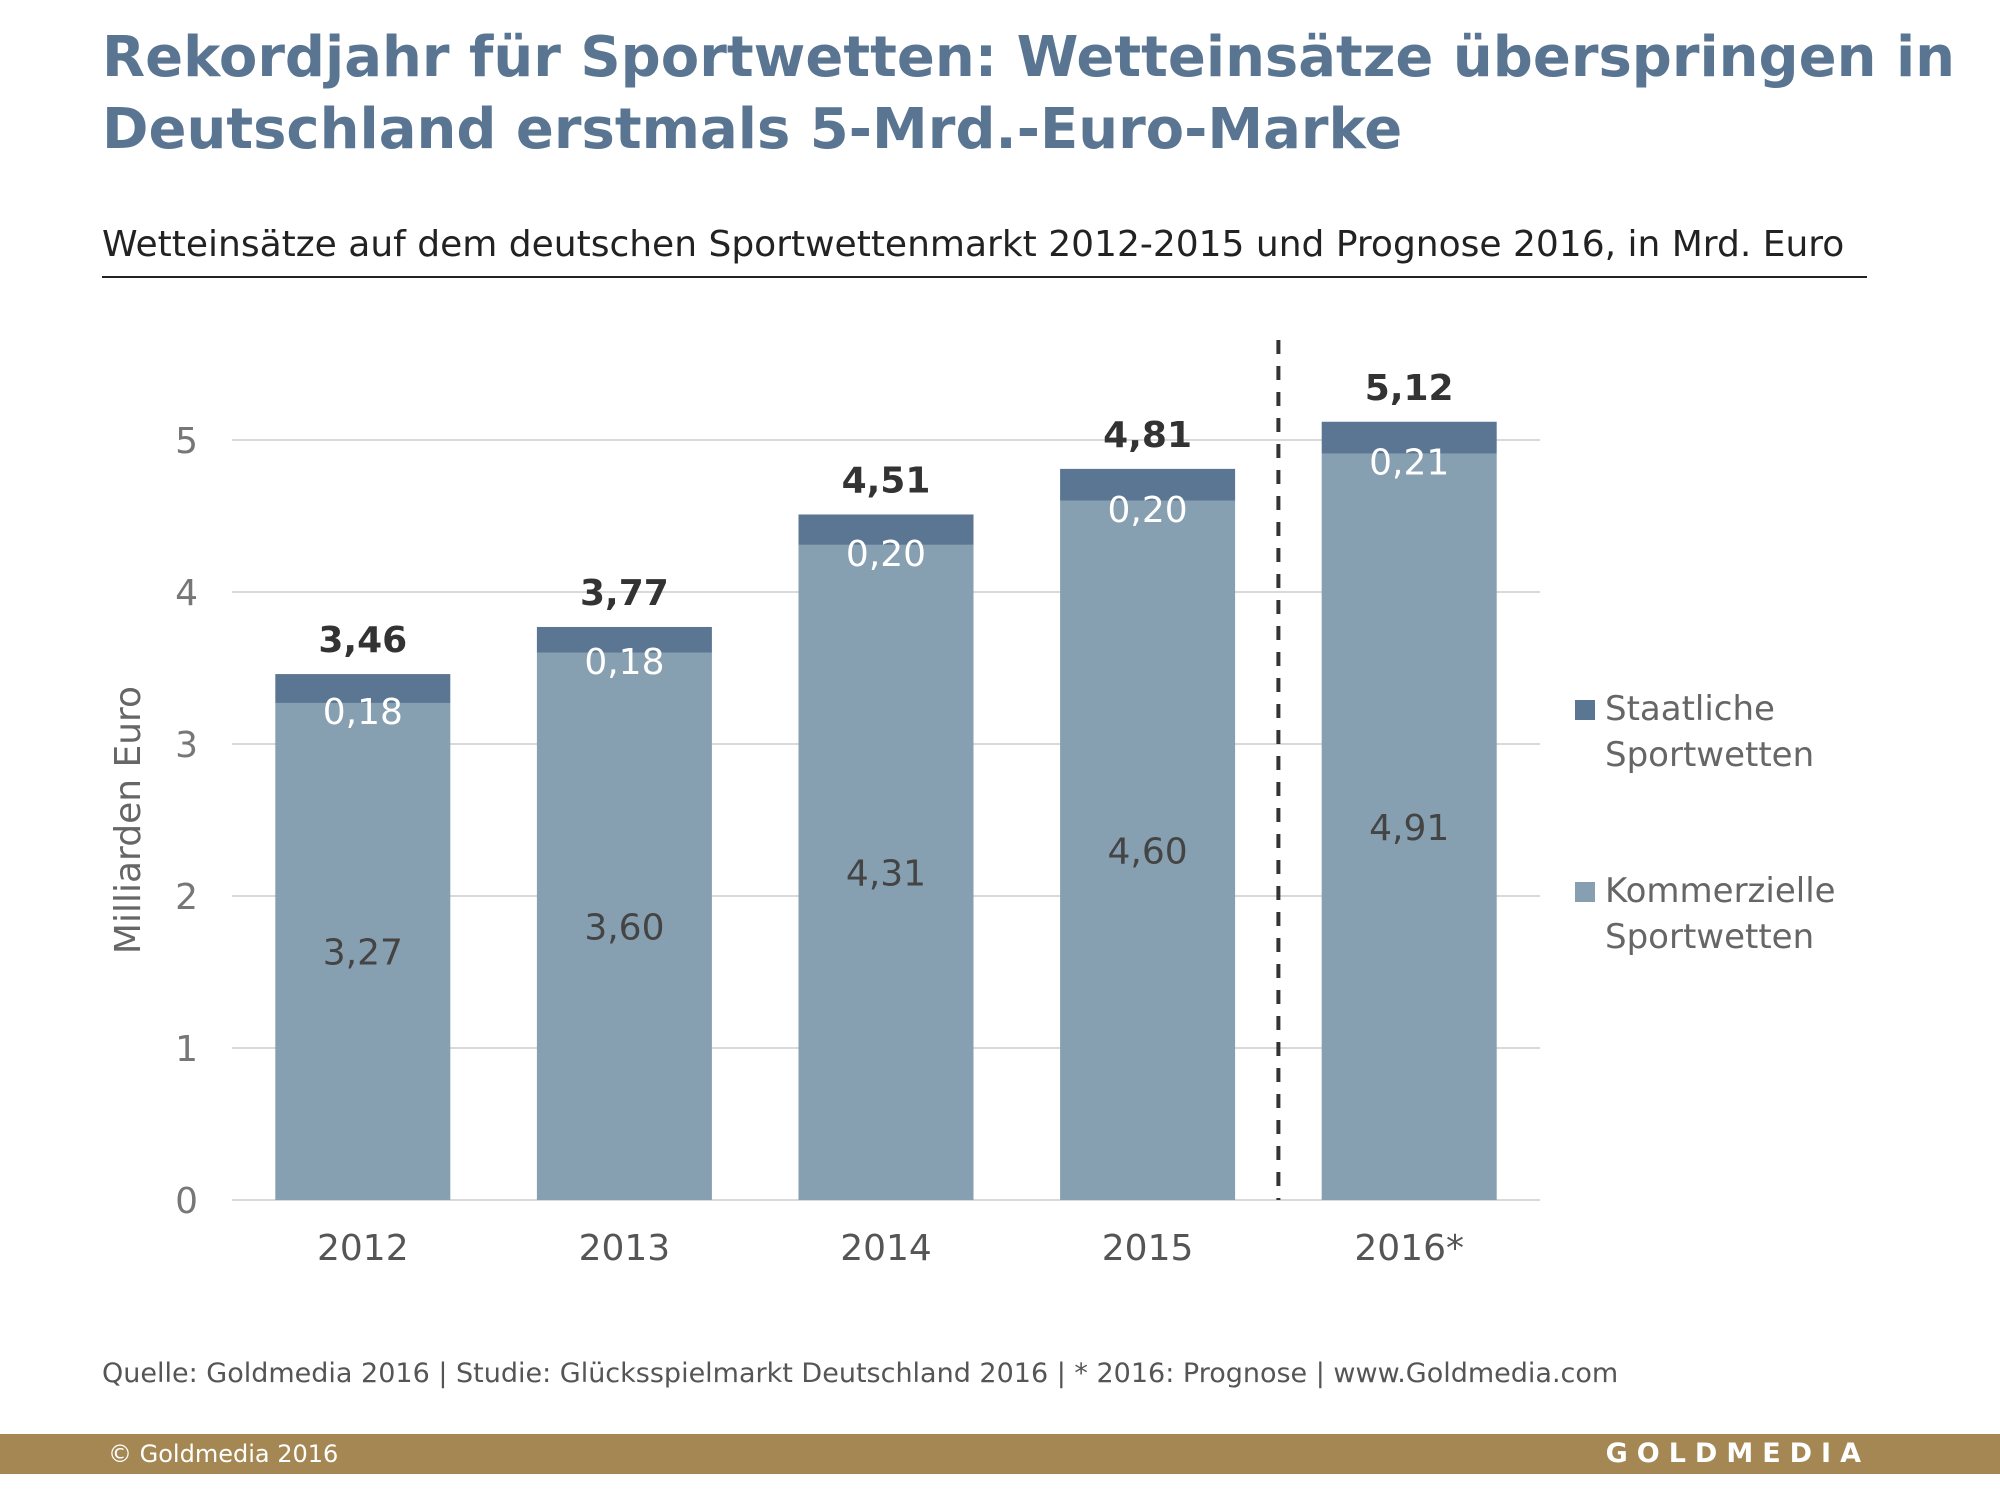 The width and height of the screenshot is (2000, 1500). Describe the element at coordinates (624, 639) in the screenshot. I see `bar-staatlich-2013` at that location.